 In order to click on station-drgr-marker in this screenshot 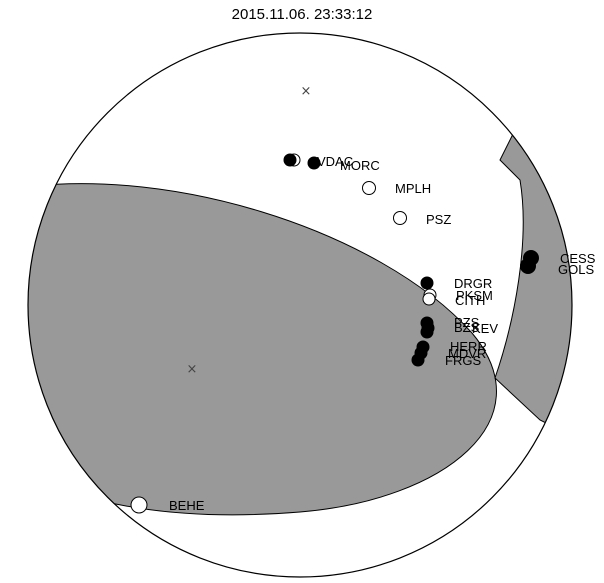, I will do `click(427, 283)`.